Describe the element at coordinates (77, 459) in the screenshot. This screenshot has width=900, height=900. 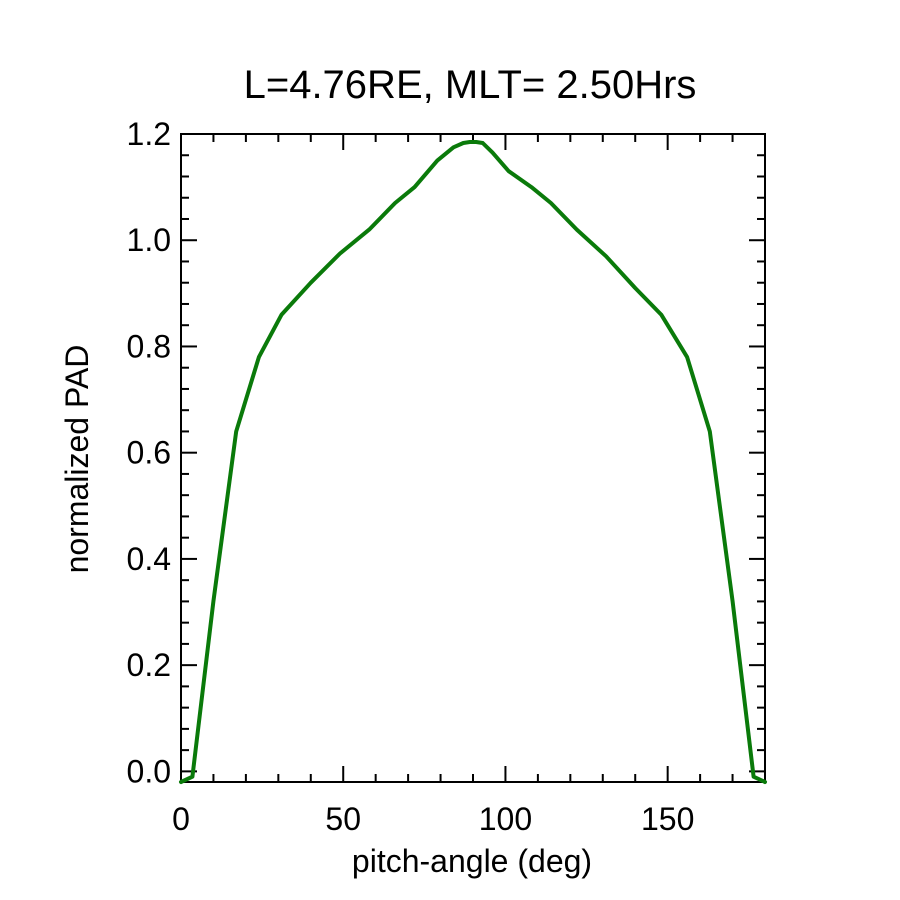
I see `y-axis-label: normalized PAD` at that location.